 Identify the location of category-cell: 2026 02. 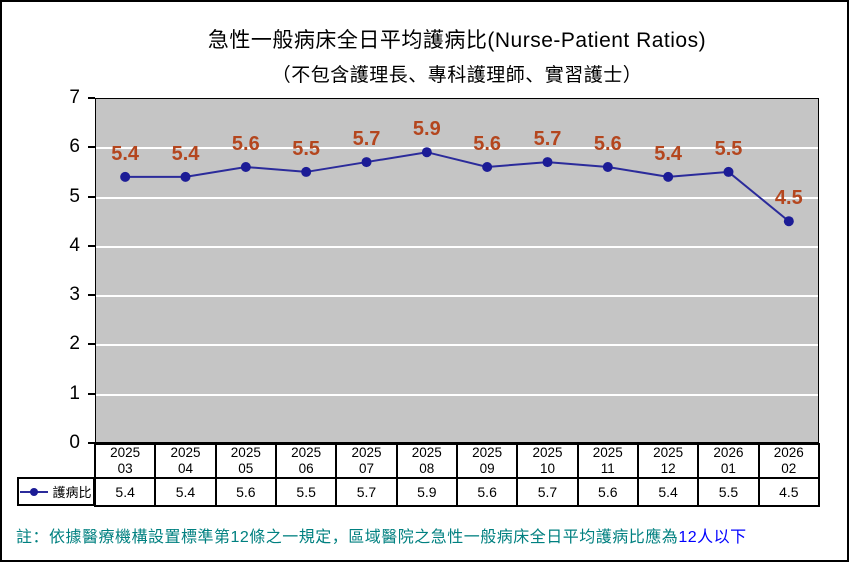
(789, 461).